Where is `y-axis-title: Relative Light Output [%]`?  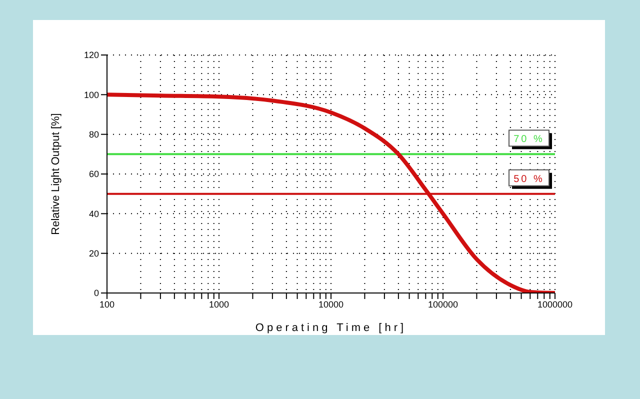
y-axis-title: Relative Light Output [%] is located at coordinates (56, 174).